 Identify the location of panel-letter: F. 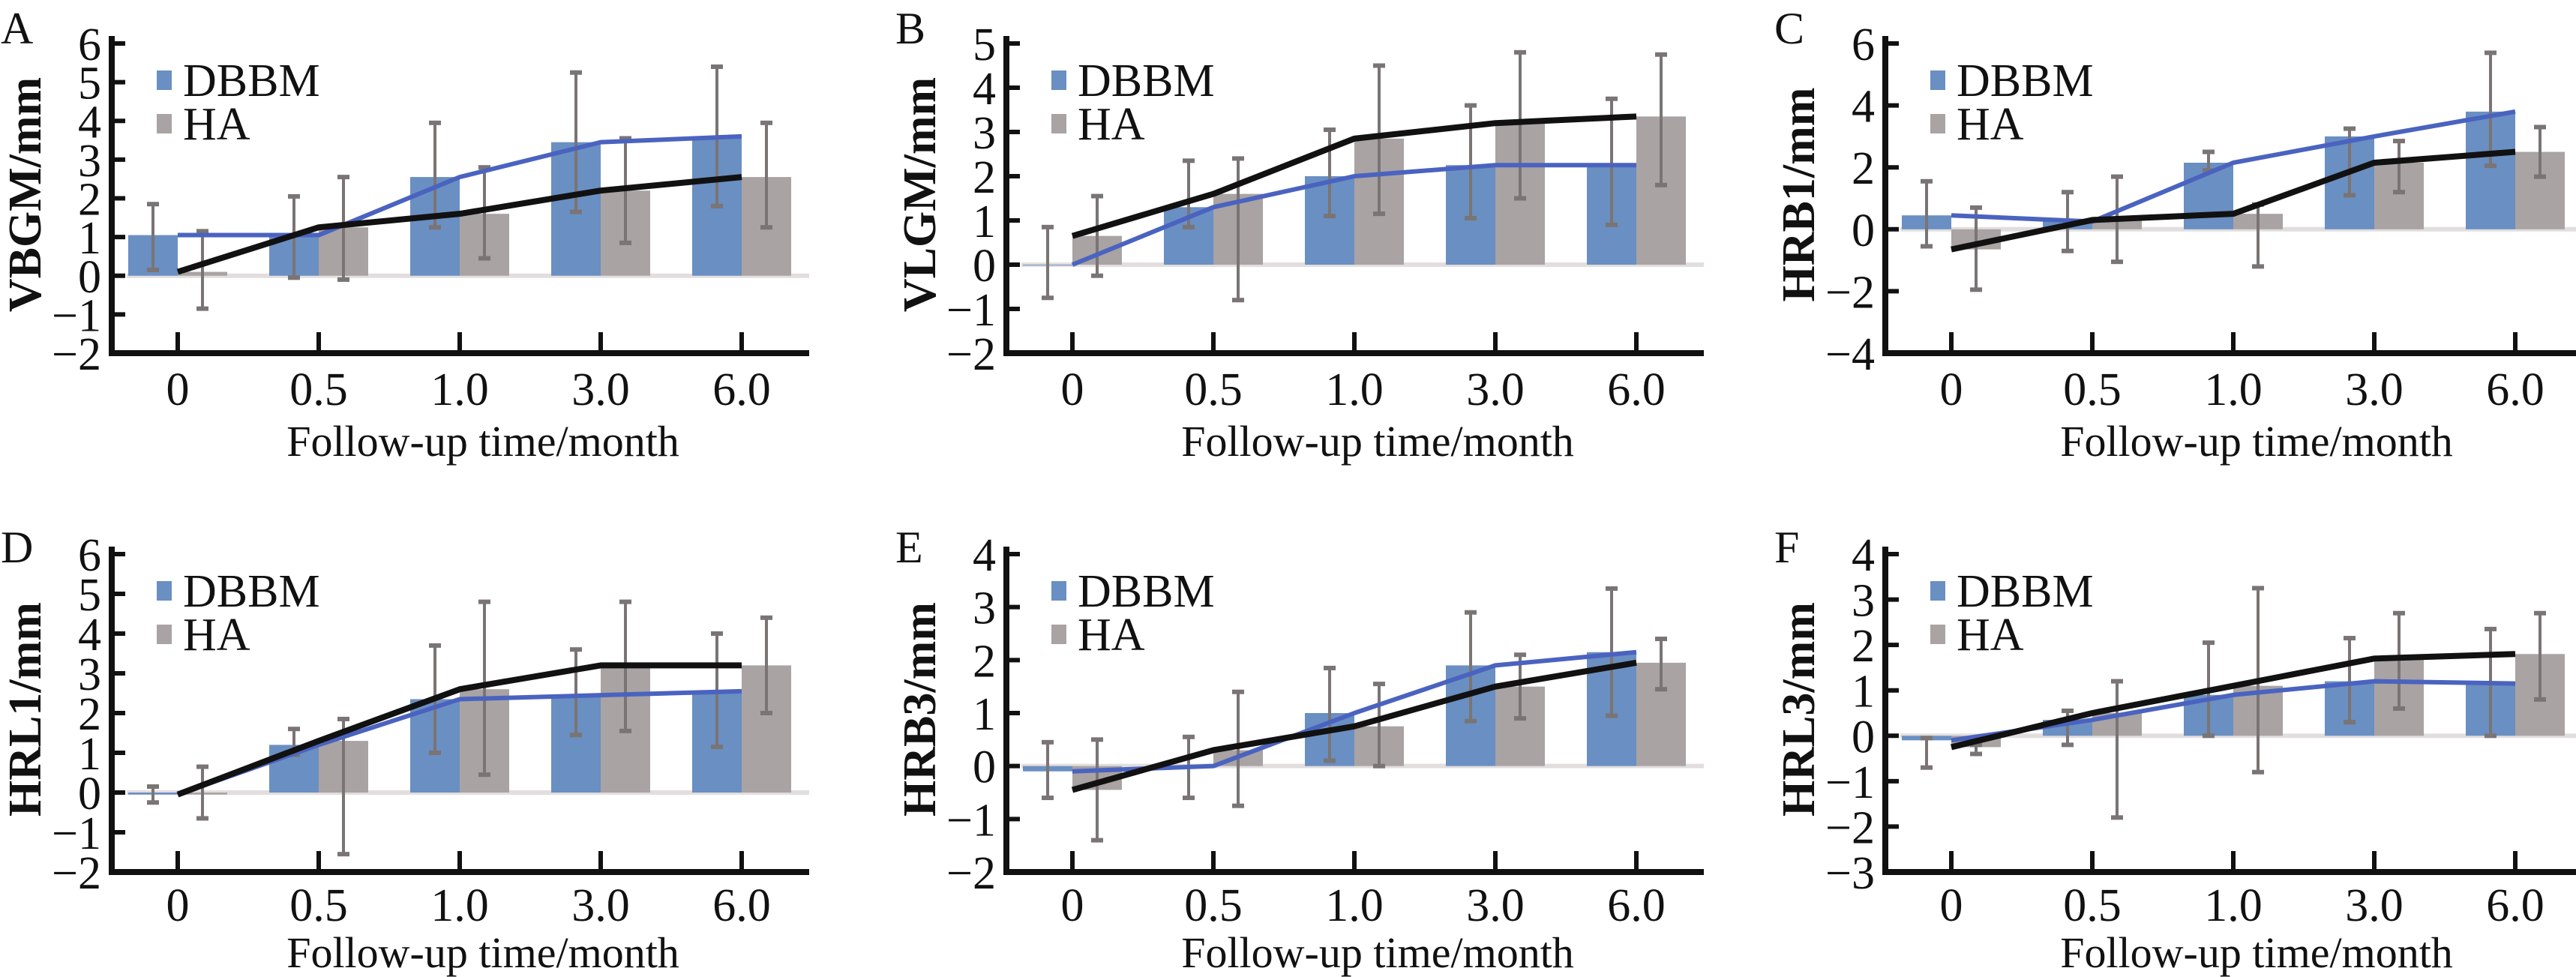
(1787, 547).